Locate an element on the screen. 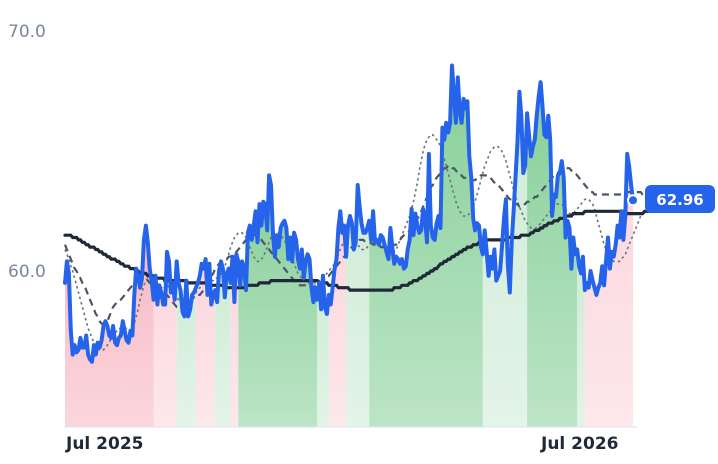  x-tick-label-end: Jul 2026 is located at coordinates (579, 444).